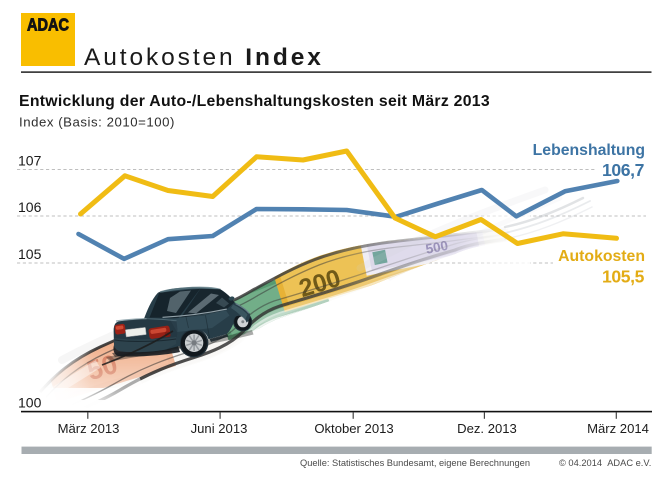  What do you see at coordinates (30, 207) in the screenshot?
I see `svg-text: 106` at bounding box center [30, 207].